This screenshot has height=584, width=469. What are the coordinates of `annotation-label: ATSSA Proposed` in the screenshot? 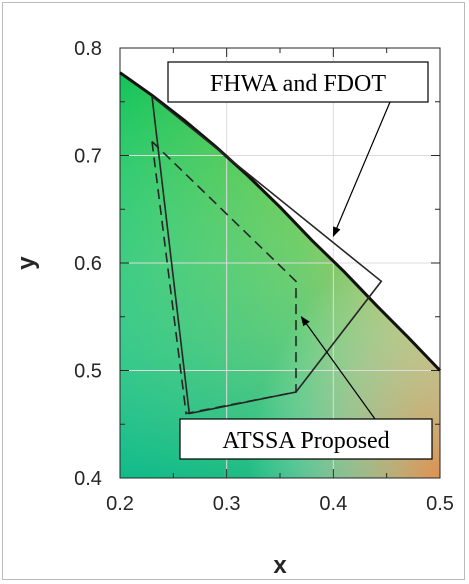 It's located at (305, 441).